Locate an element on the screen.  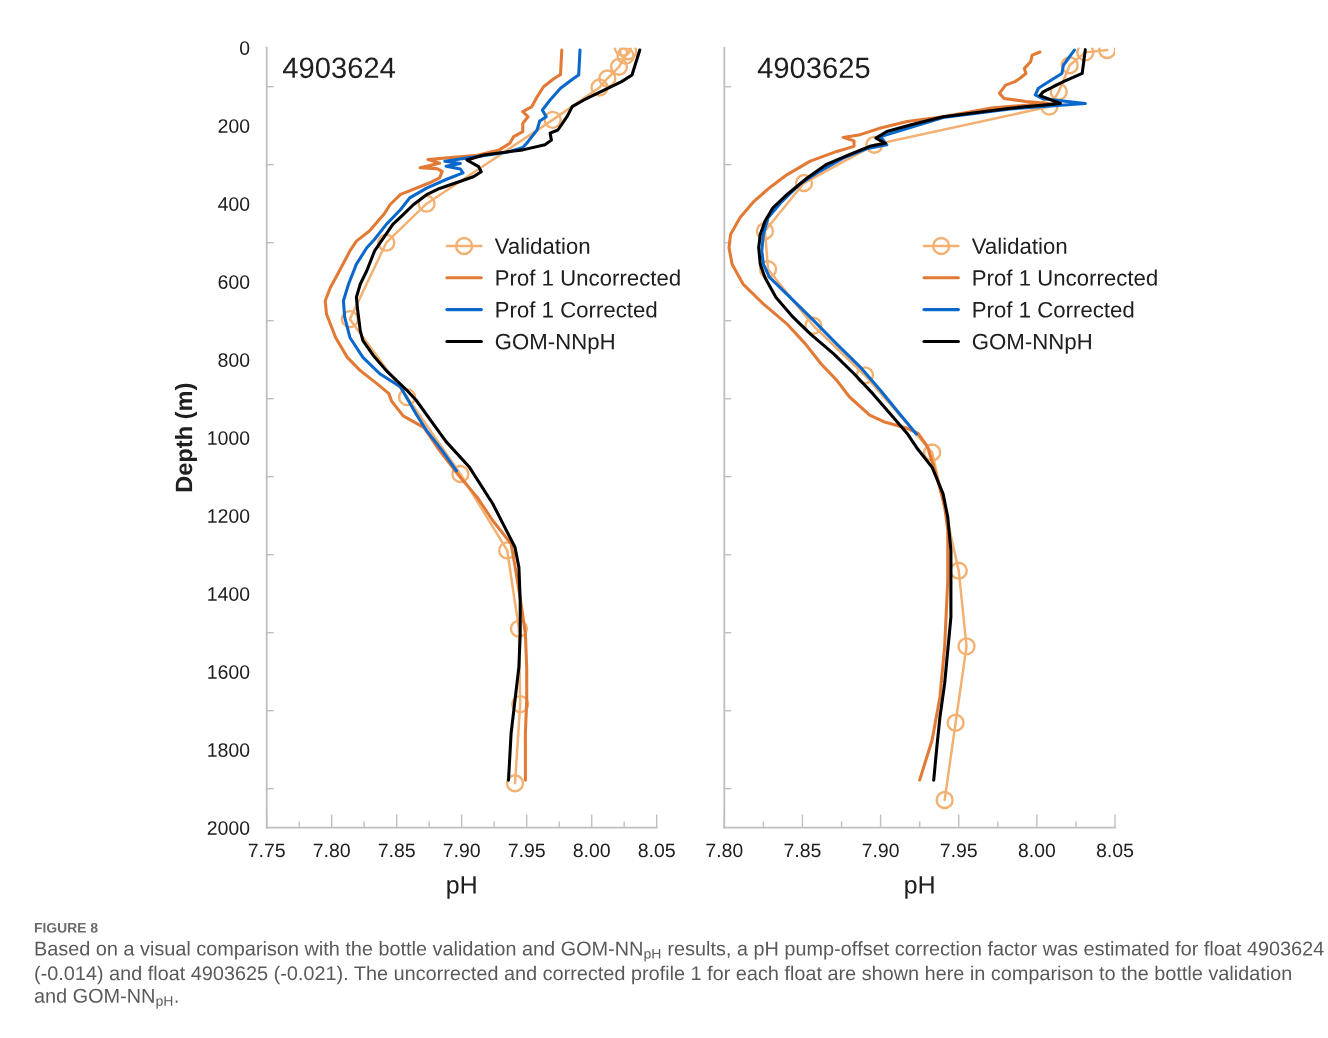
y-tick-label: 400 is located at coordinates (234, 204).